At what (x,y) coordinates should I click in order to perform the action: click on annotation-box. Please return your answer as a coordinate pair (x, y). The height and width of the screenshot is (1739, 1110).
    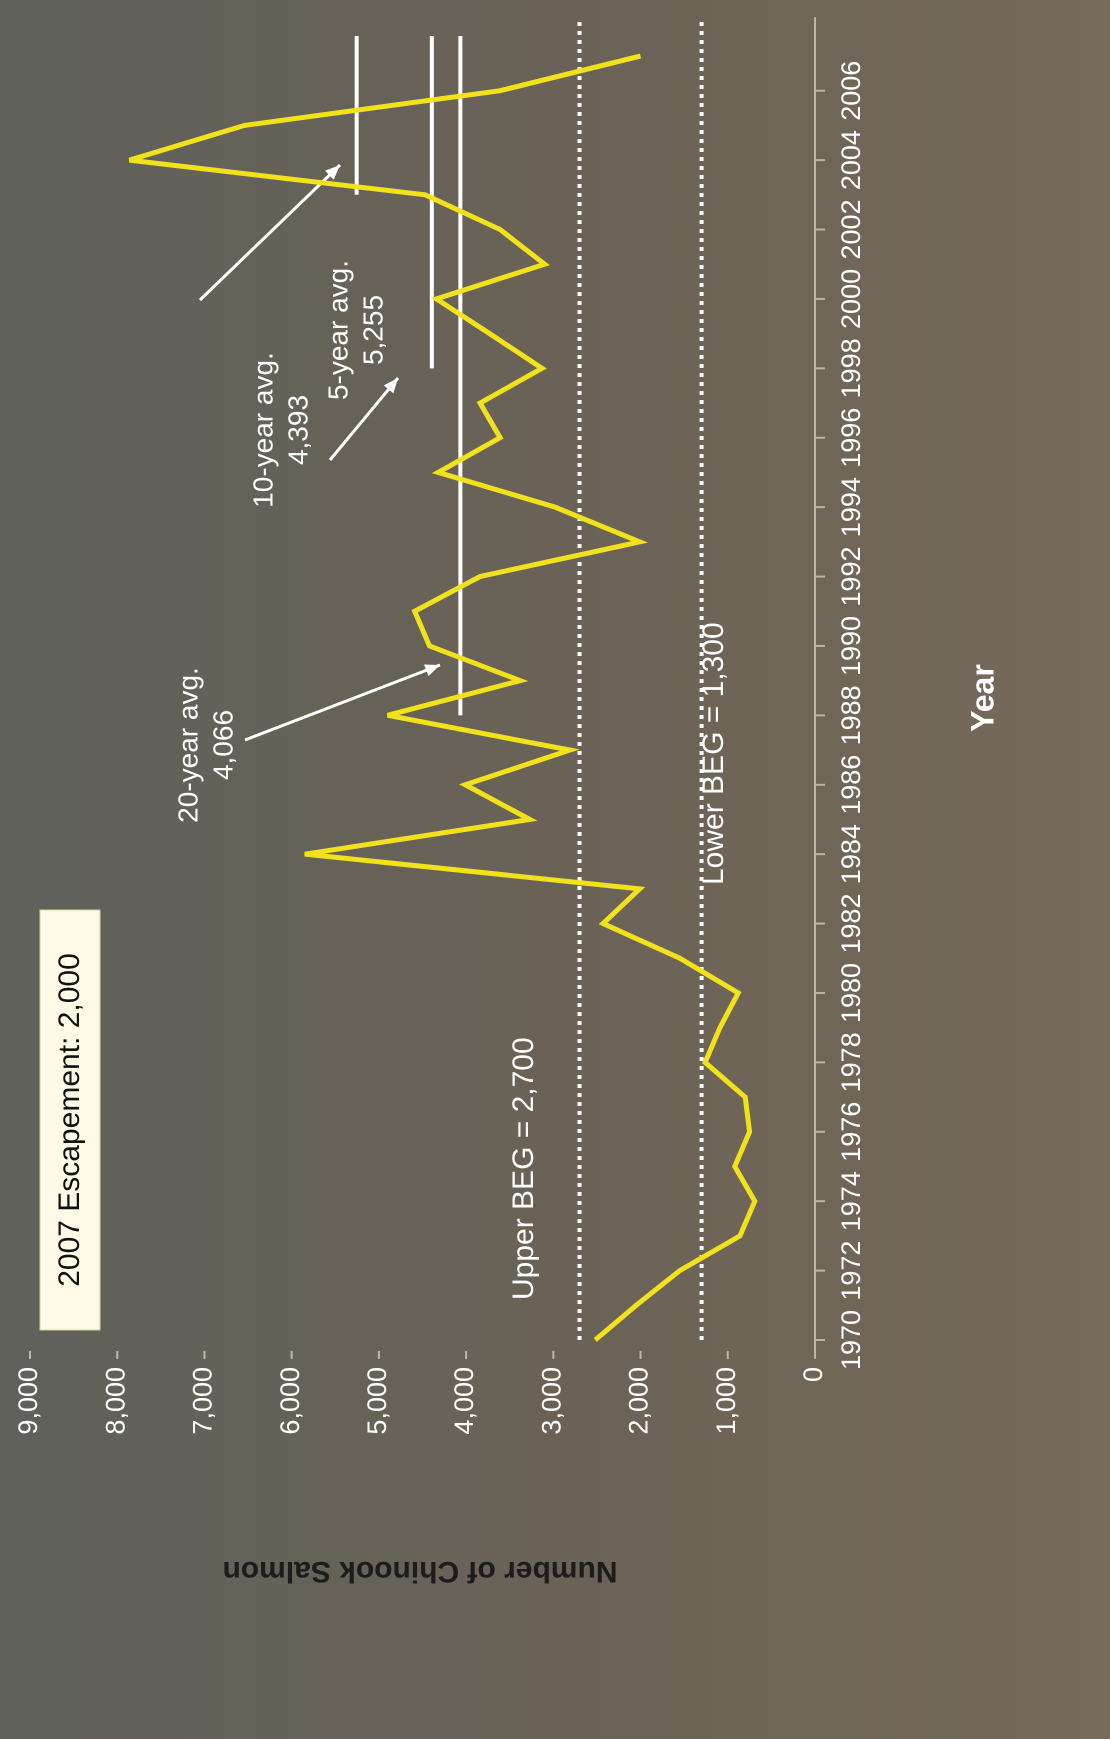
    Looking at the image, I should click on (70, 1120).